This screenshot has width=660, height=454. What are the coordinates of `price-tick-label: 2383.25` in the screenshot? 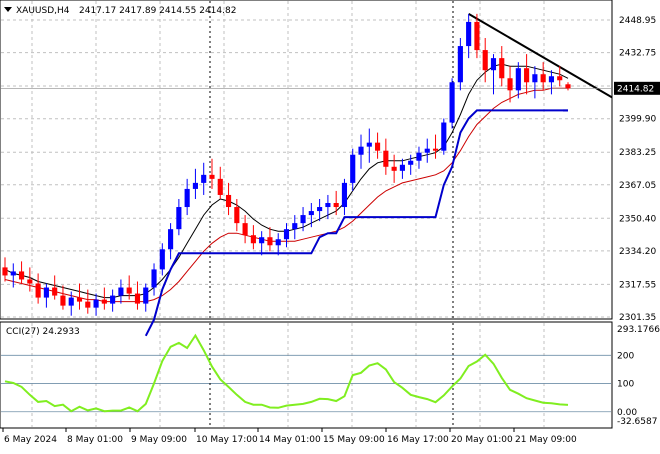 It's located at (637, 153).